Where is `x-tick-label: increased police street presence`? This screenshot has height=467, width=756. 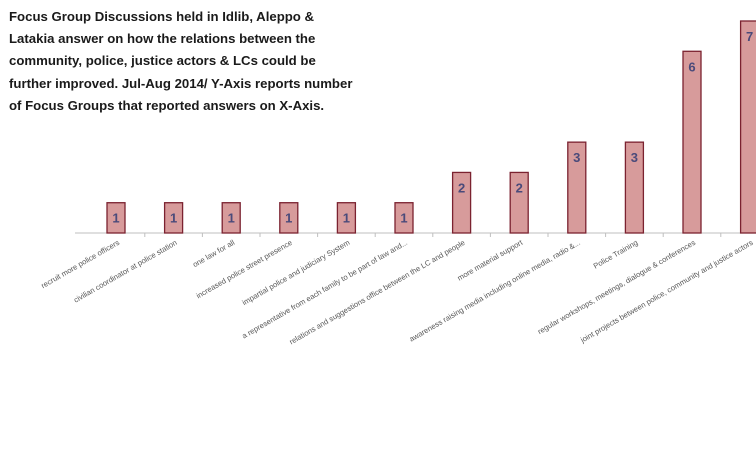
x-tick-label: increased police street presence is located at coordinates (244, 269).